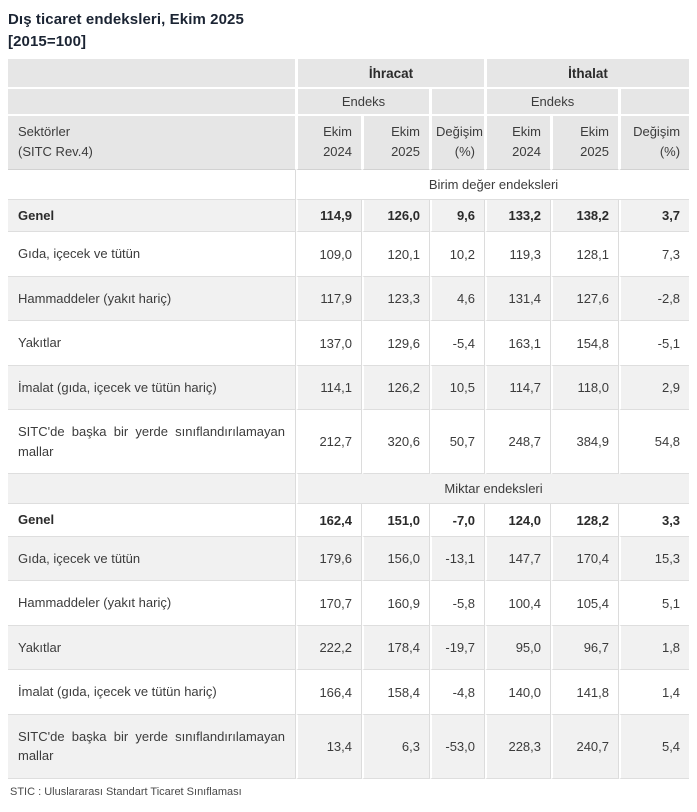 The image size is (697, 812). Describe the element at coordinates (47, 41) in the screenshot. I see `page-subtitle: [2015=100]` at that location.